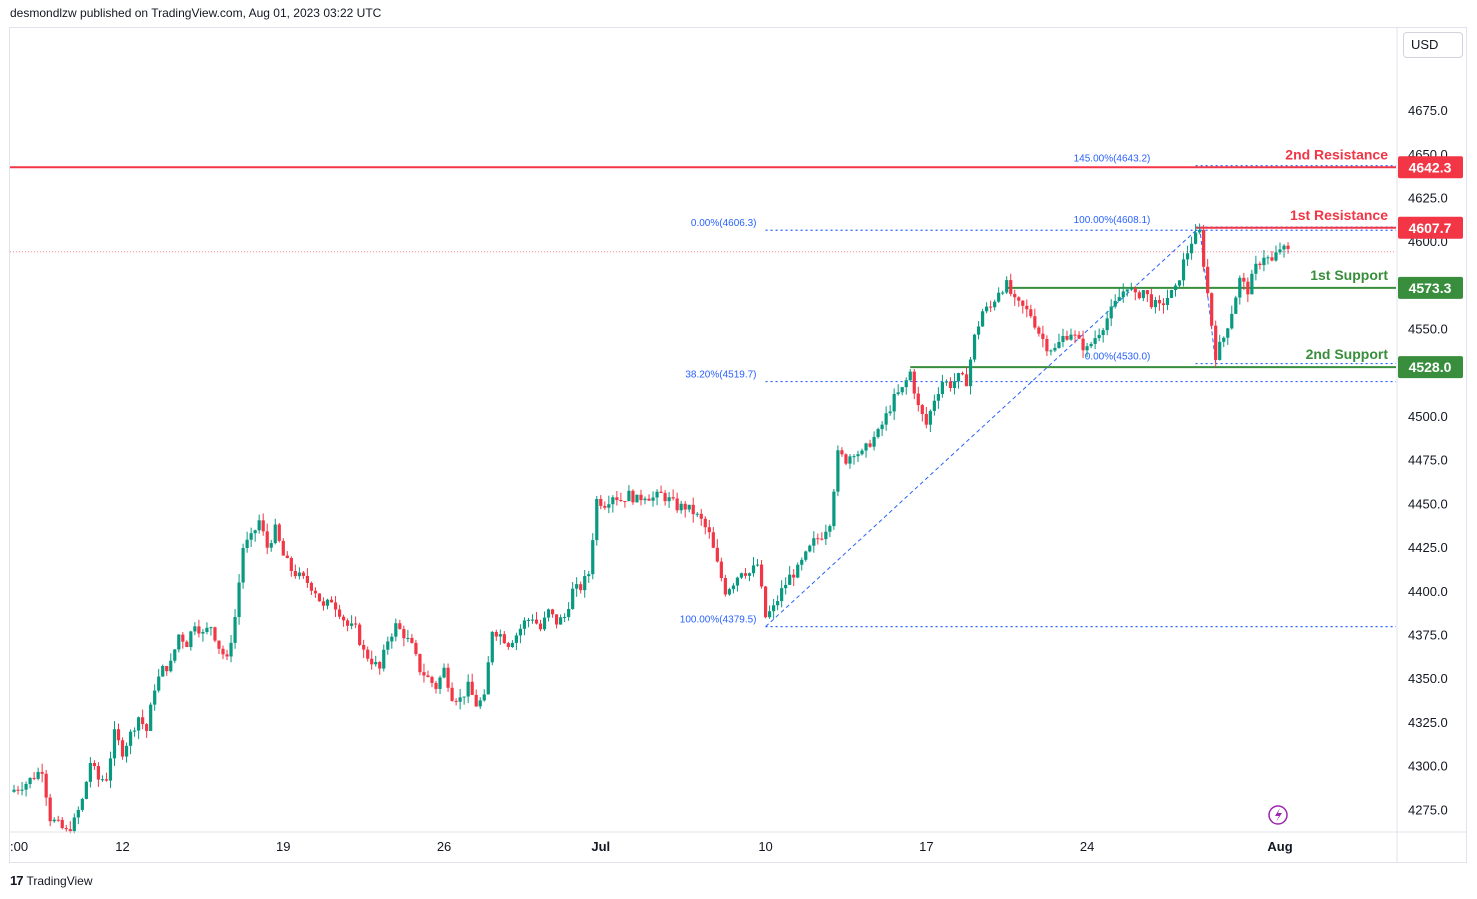 Image resolution: width=1477 pixels, height=899 pixels. I want to click on price-tick-label: 4450.0, so click(1428, 503).